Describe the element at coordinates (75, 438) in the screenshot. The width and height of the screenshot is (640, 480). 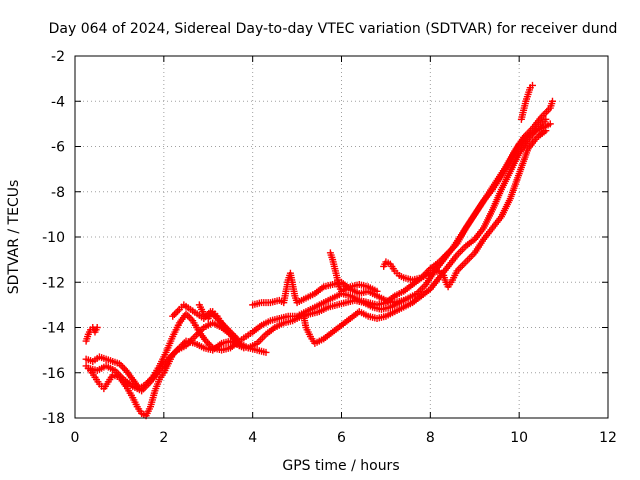
I see `x-tick-label: 0` at that location.